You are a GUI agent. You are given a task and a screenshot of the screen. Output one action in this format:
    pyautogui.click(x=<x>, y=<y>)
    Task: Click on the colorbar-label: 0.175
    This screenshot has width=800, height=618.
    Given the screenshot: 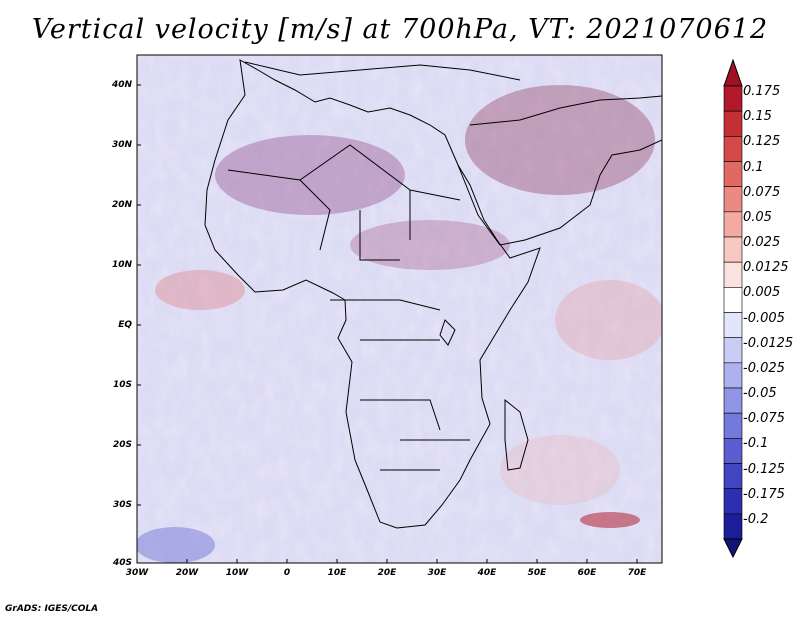 What is the action you would take?
    pyautogui.click(x=762, y=91)
    